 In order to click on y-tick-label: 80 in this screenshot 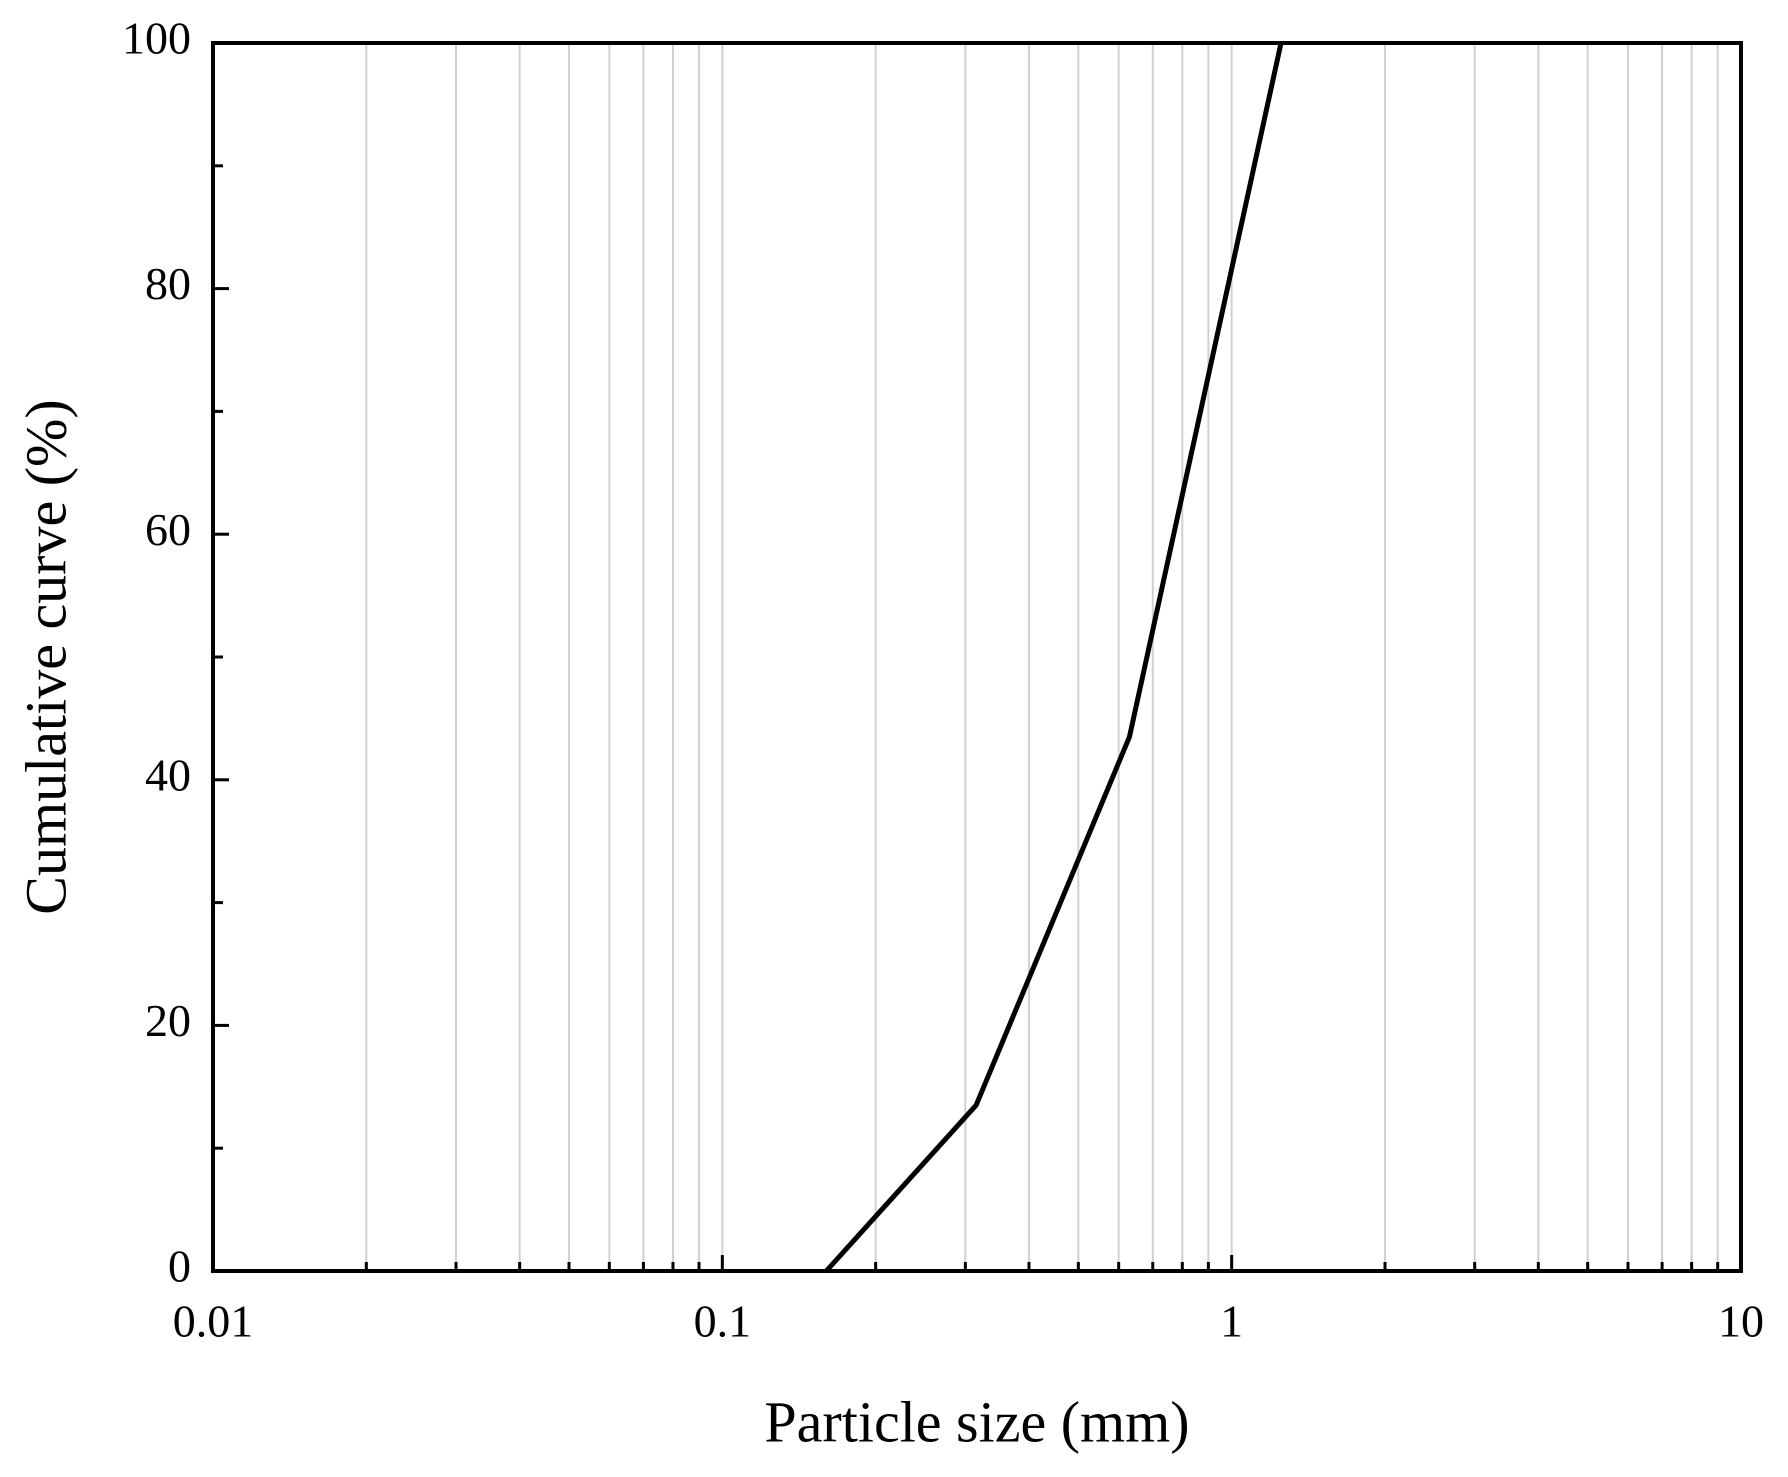, I will do `click(168, 283)`.